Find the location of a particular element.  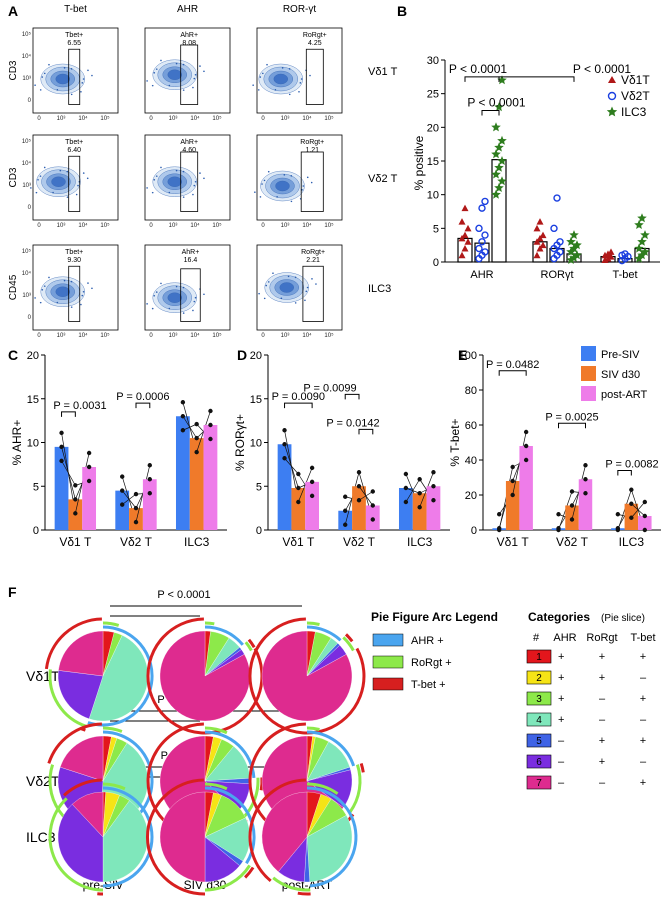

f-categories-header: RoRgt is located at coordinates (601, 638).